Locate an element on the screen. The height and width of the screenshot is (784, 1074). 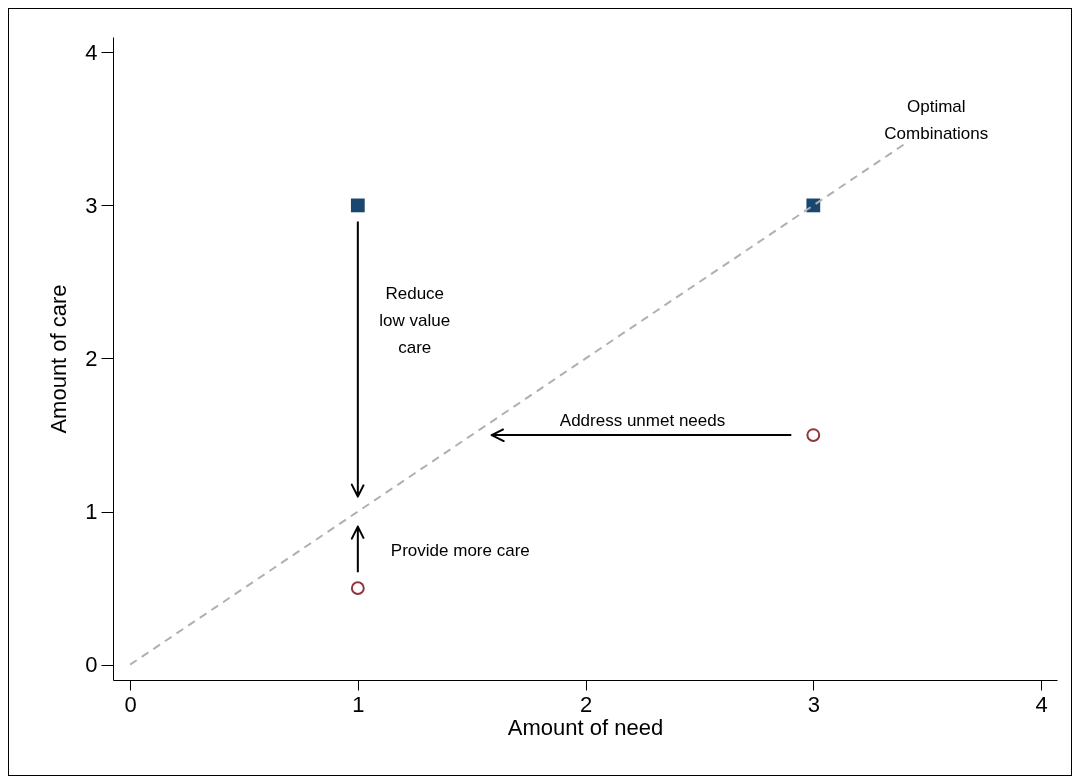
annotation: Provide more care is located at coordinates (460, 551).